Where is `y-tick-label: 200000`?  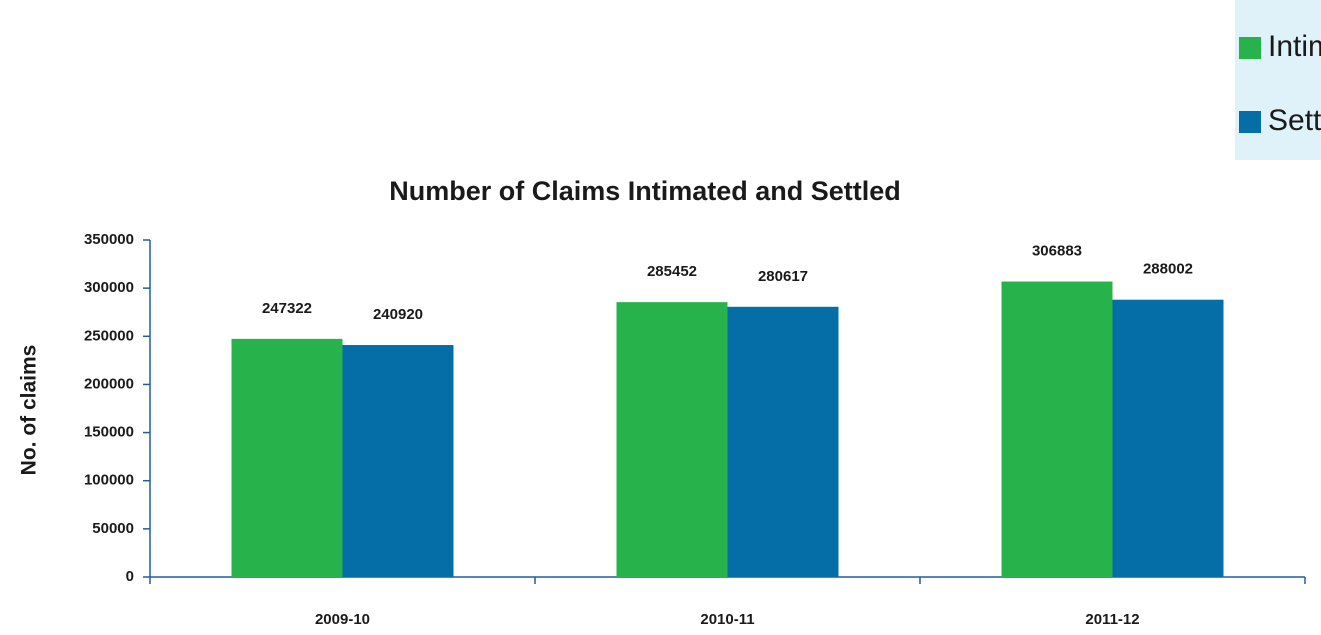
y-tick-label: 200000 is located at coordinates (109, 383).